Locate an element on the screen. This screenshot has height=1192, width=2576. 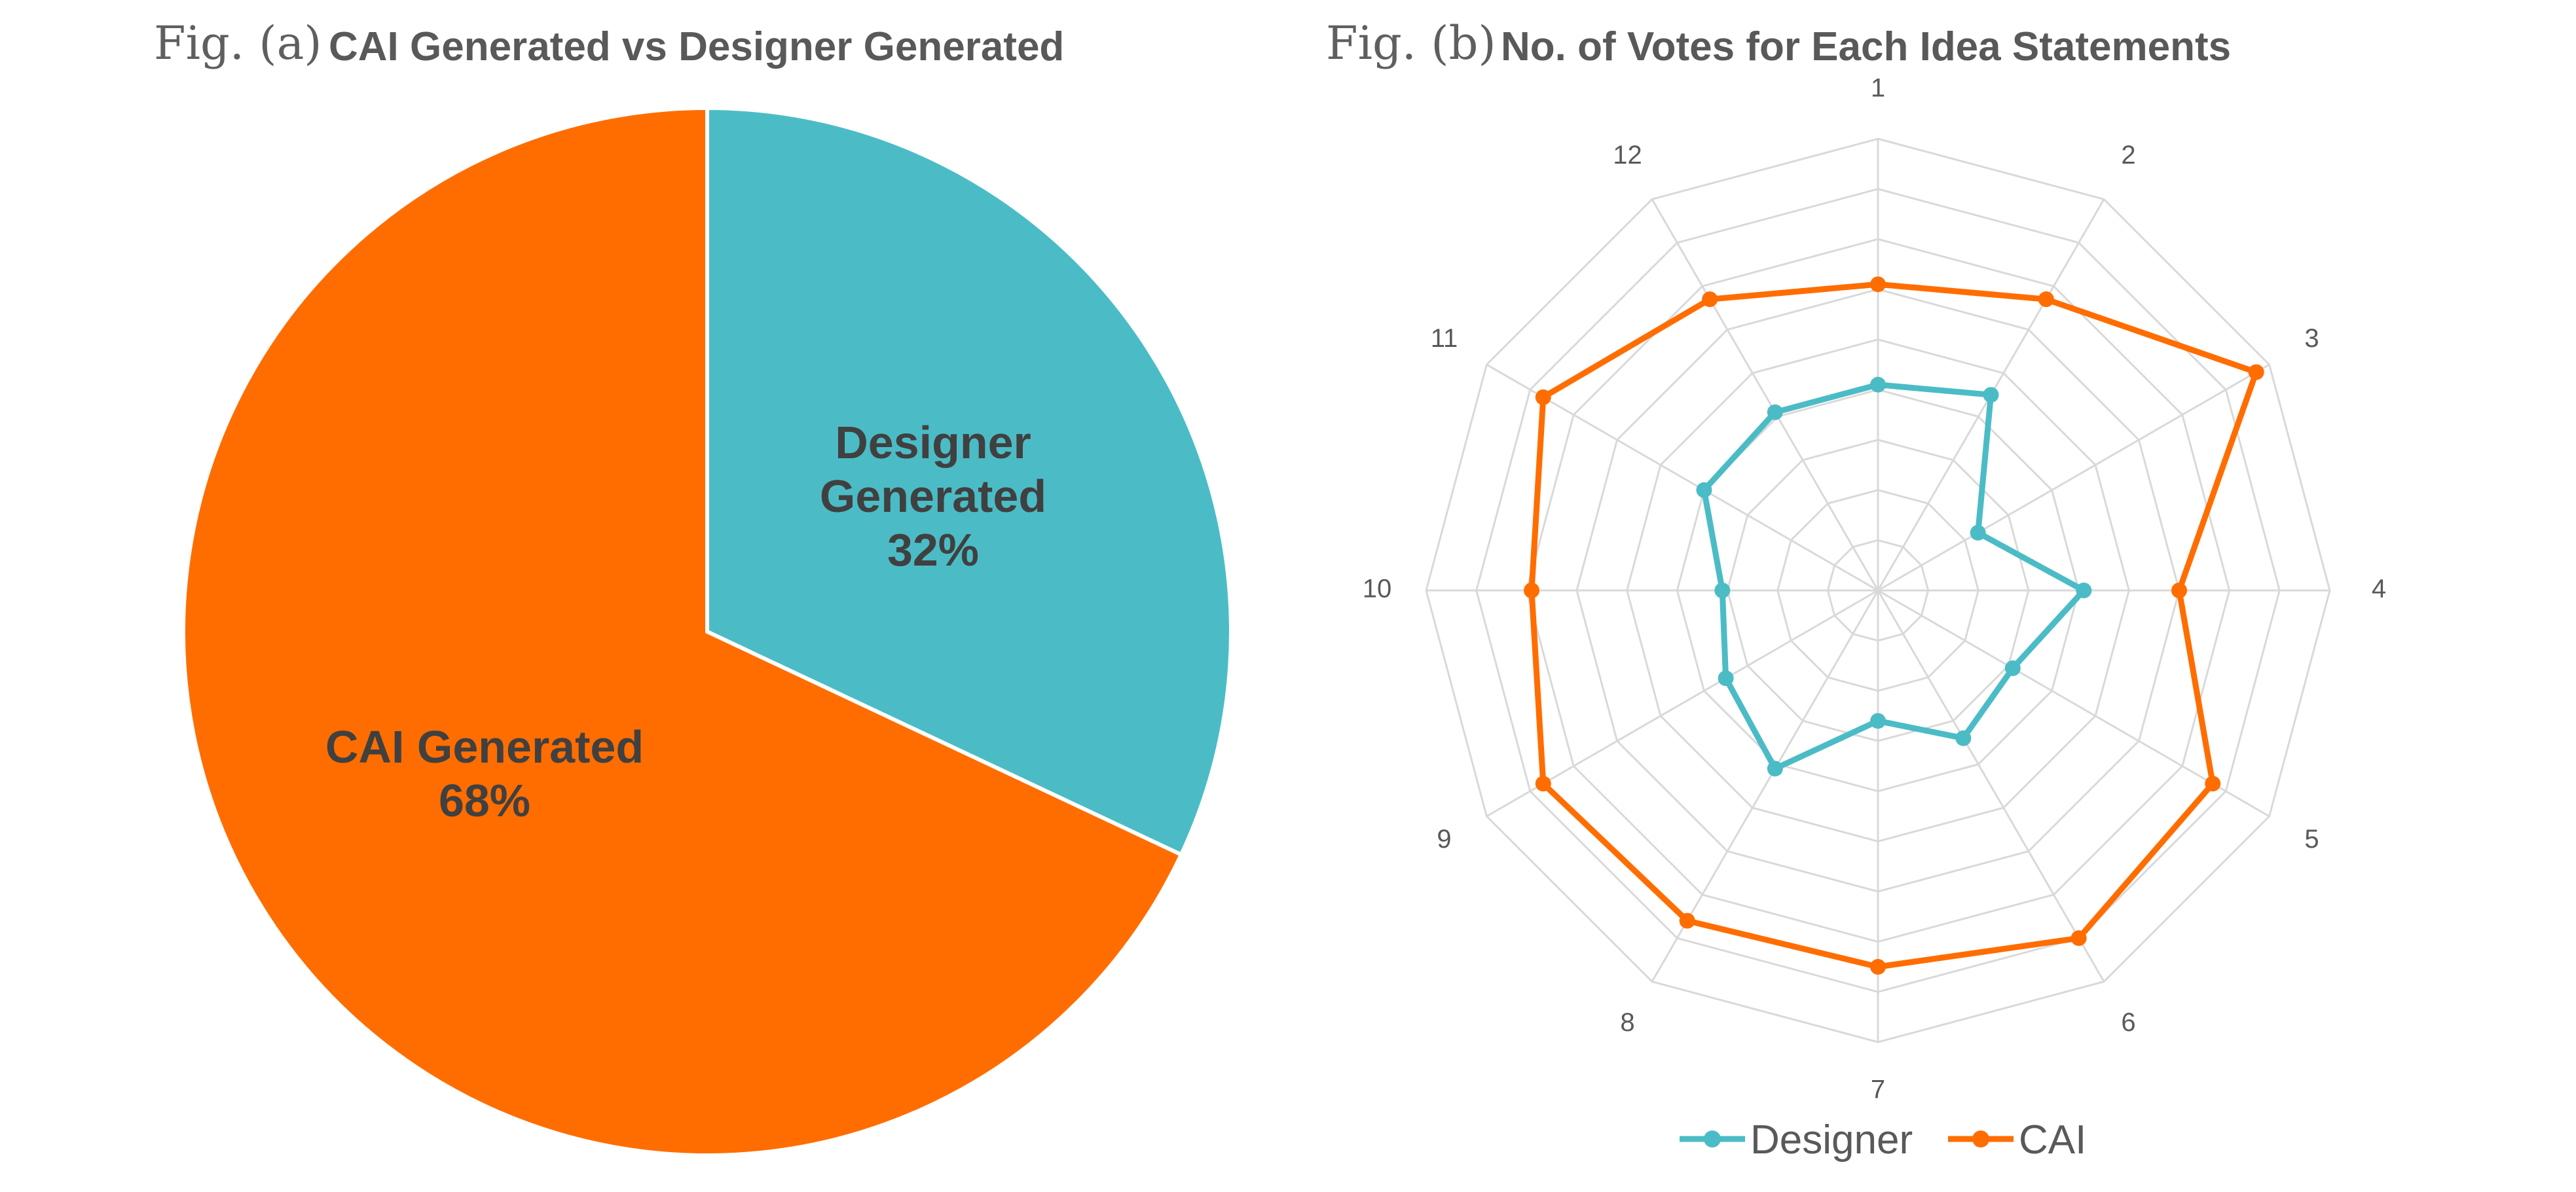
pie-slice-label-2: CAI Generated 68% is located at coordinates (484, 773).